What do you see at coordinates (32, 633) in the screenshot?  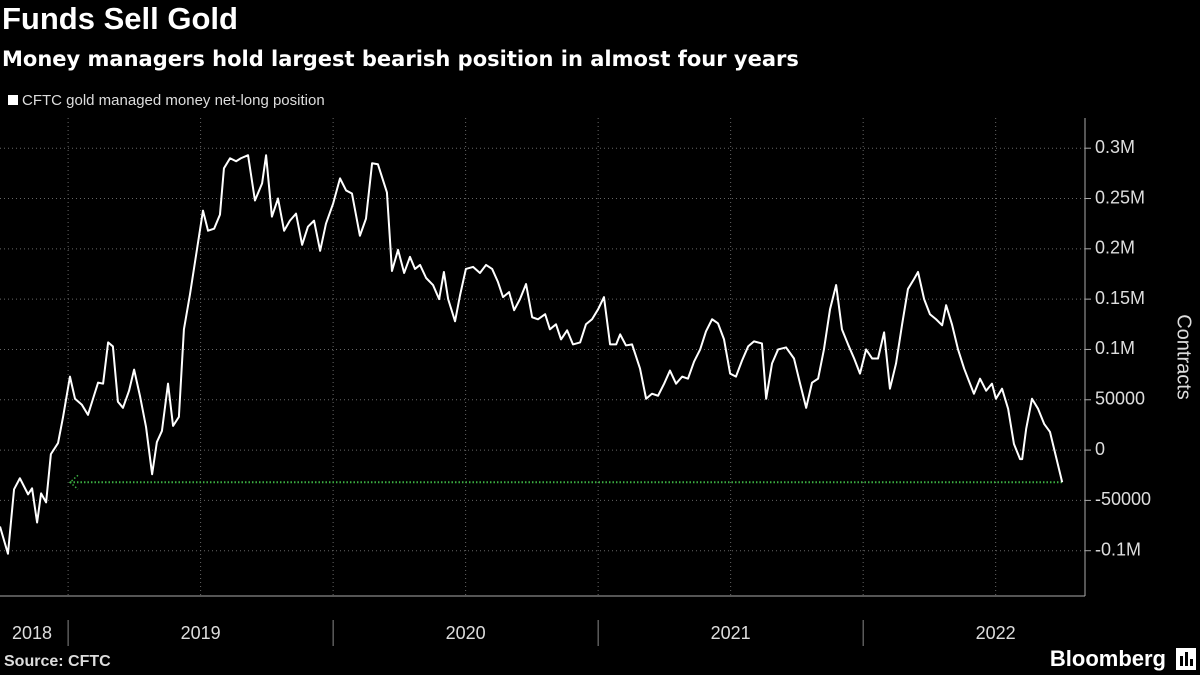 I see `x-tick-label: 2018` at bounding box center [32, 633].